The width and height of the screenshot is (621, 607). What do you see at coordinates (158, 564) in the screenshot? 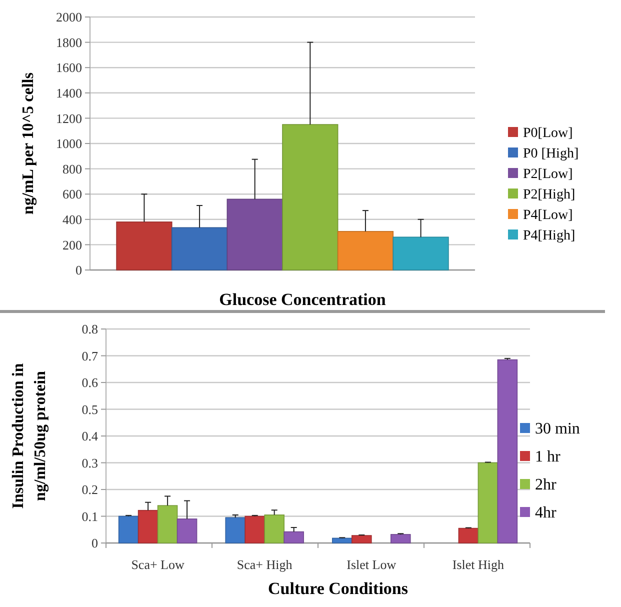
I see `x-tick-label: Sca+ Low` at bounding box center [158, 564].